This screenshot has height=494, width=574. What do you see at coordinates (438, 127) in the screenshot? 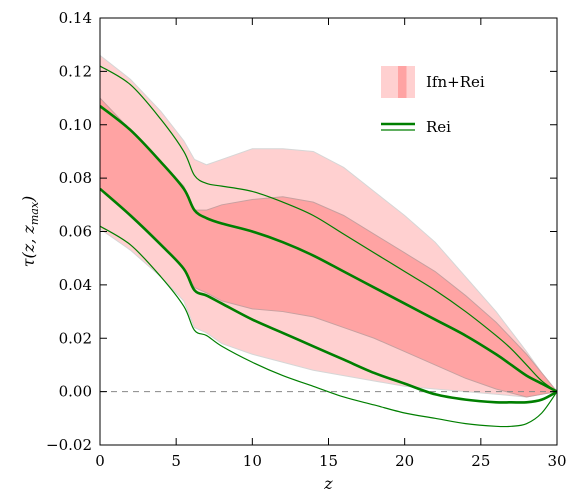
I see `legend-label-rei: Rei` at bounding box center [438, 127].